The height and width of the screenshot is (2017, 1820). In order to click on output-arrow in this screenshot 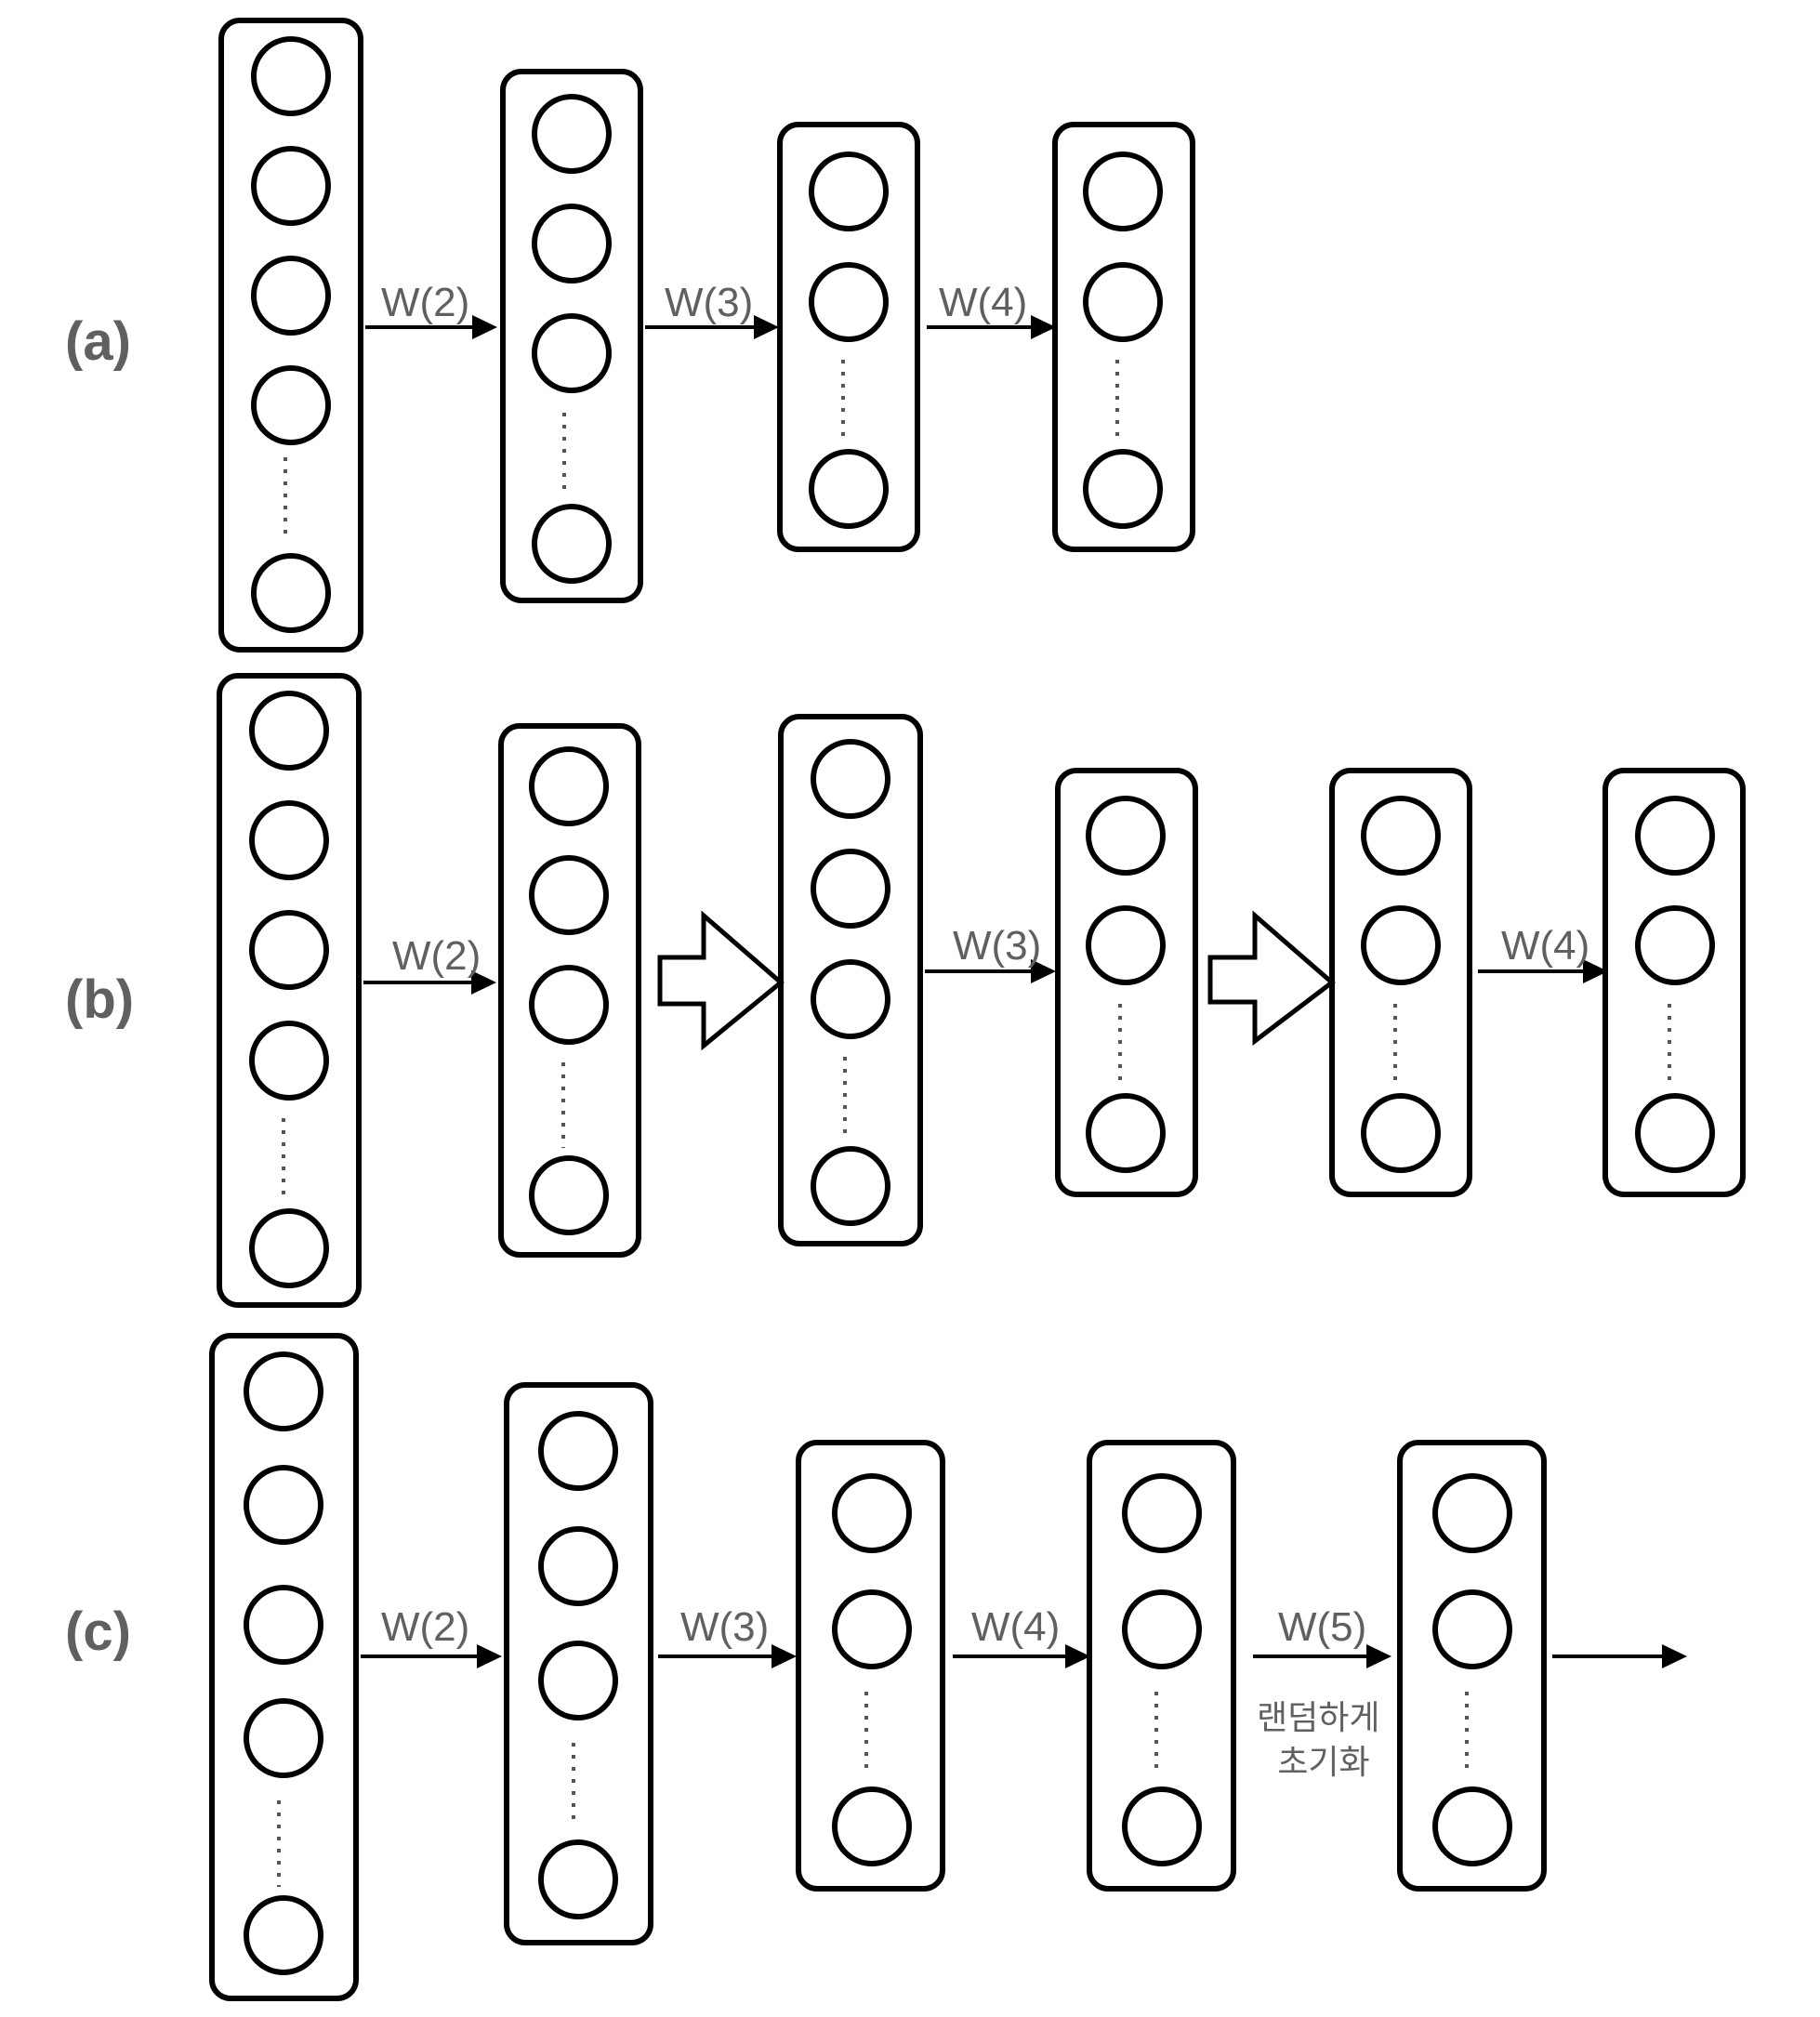, I will do `click(1619, 1656)`.